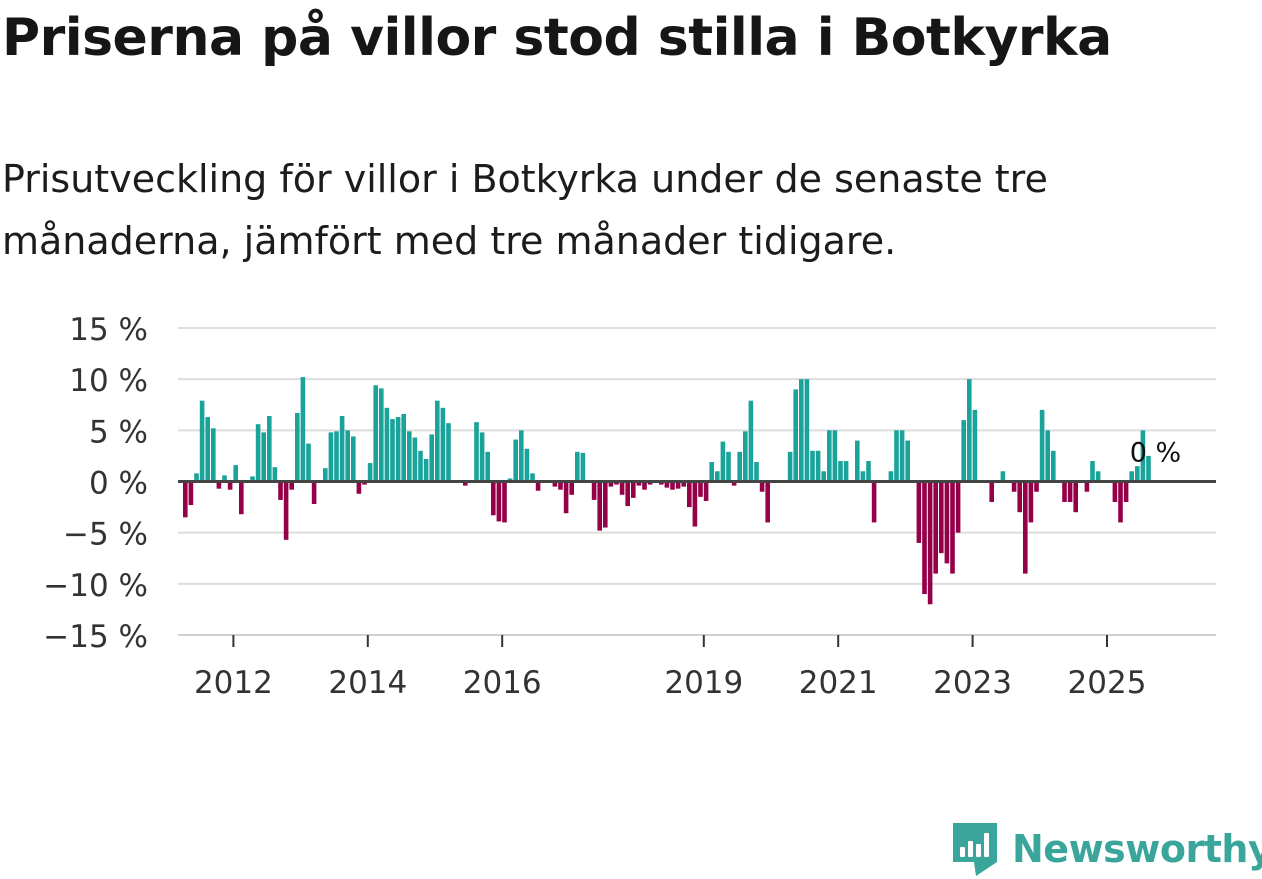 Image resolution: width=1262 pixels, height=879 pixels. Describe the element at coordinates (108, 330) in the screenshot. I see `y-tick-label: 15 %` at that location.